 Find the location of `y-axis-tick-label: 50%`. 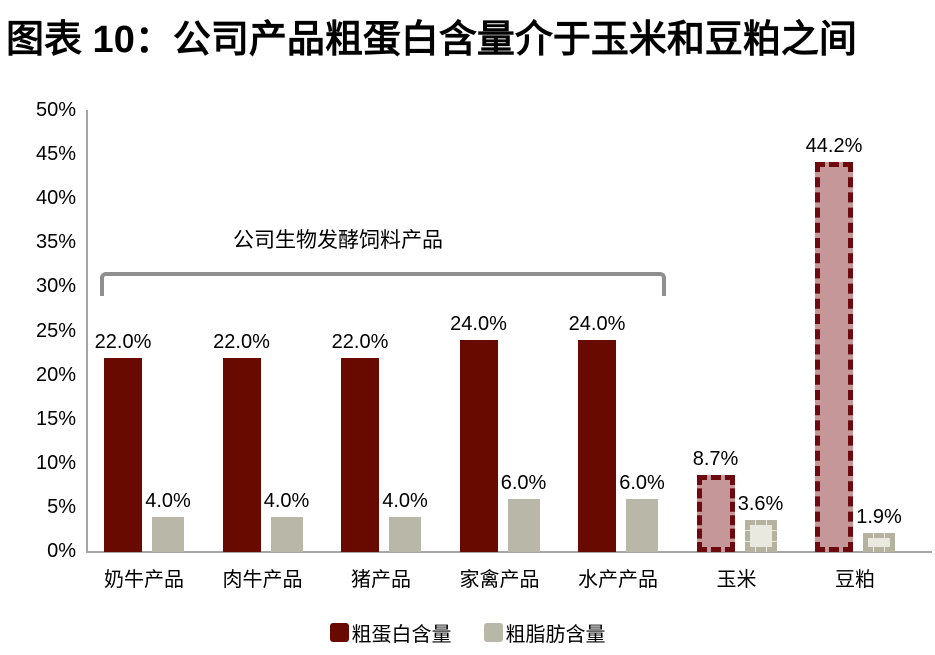

y-axis-tick-label: 50% is located at coordinates (55, 110).